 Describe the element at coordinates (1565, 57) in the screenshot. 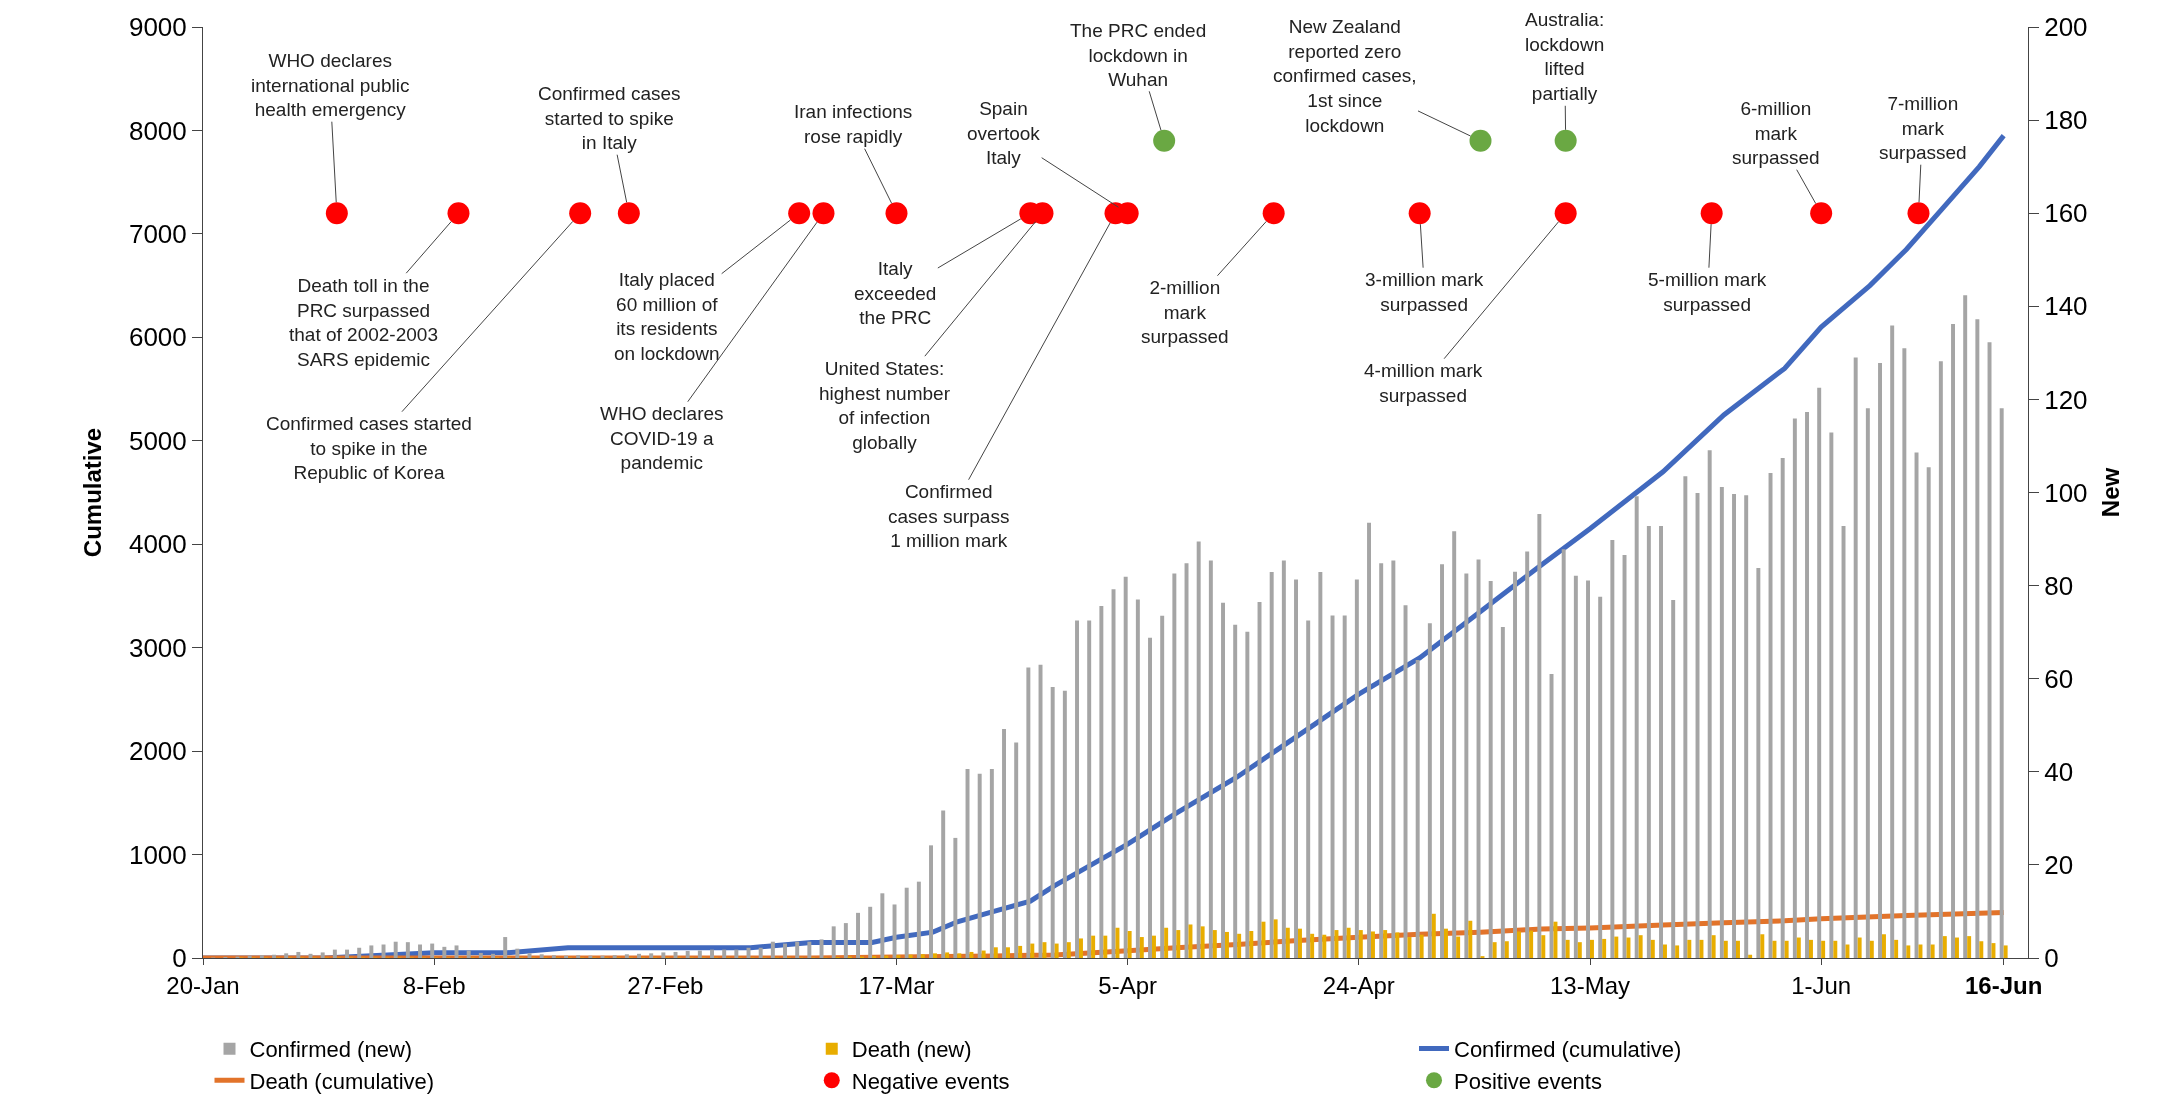

I see `annotation: Australia: lockdown lifted partially` at that location.